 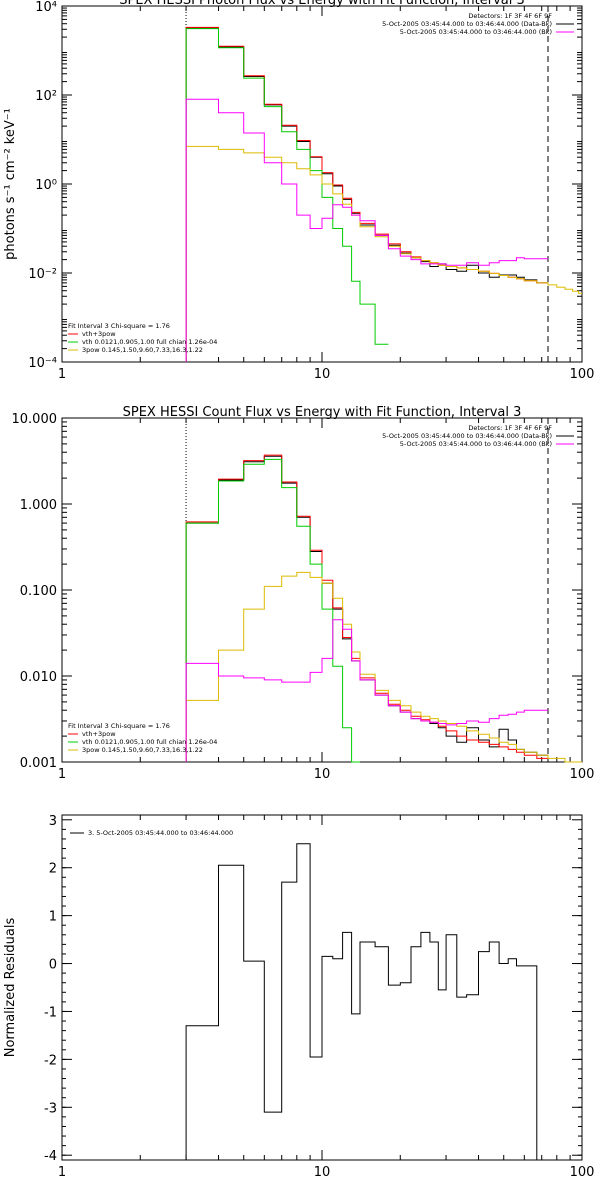 What do you see at coordinates (582, 1172) in the screenshot?
I see `x-tick-label-2: 100` at bounding box center [582, 1172].